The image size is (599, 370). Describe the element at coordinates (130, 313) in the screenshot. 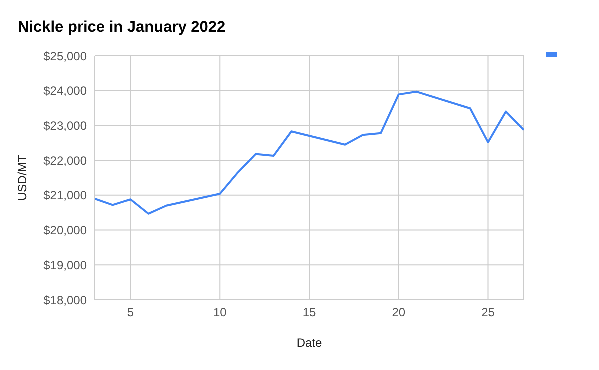

I see `x-tick-label: 5` at that location.